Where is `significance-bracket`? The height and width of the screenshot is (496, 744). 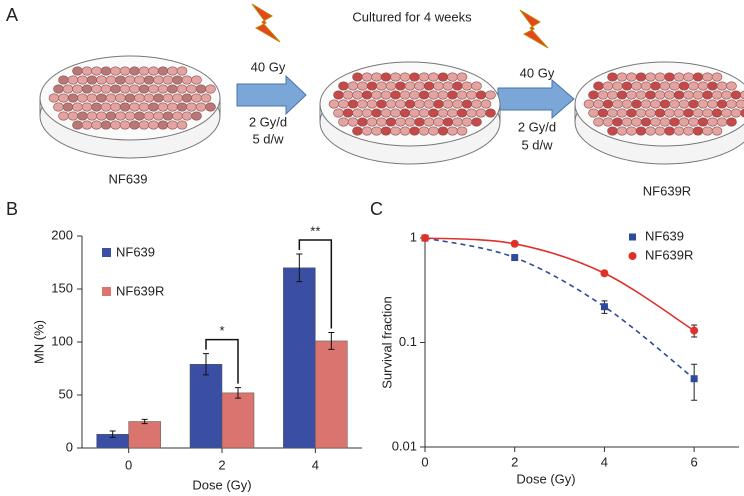 significance-bracket is located at coordinates (315, 284).